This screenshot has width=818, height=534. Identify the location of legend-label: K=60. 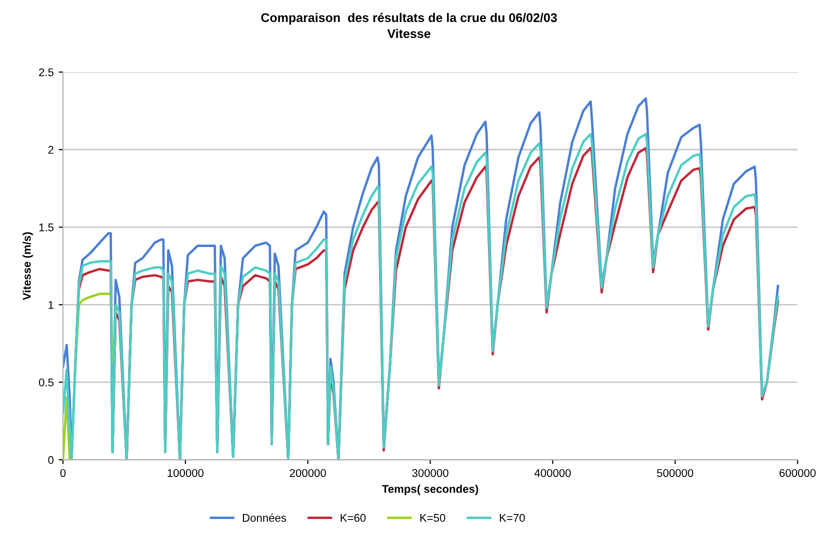
(353, 518).